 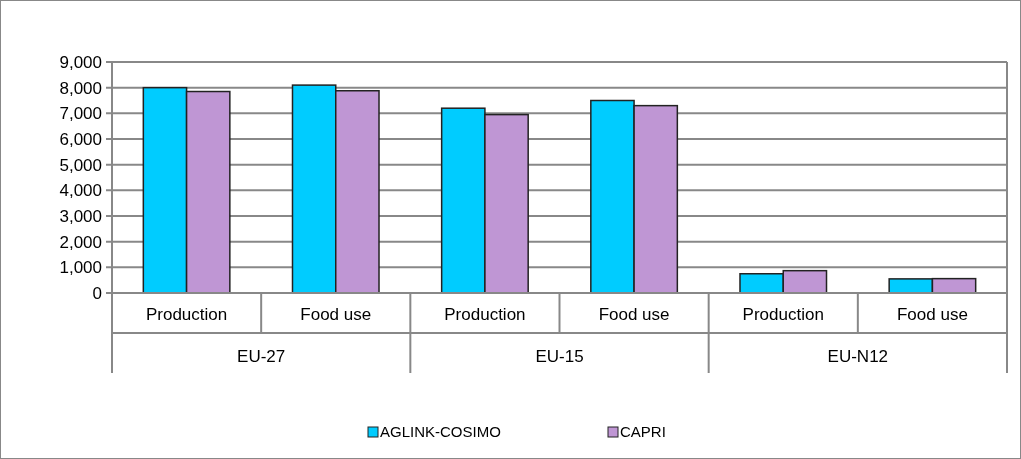 I want to click on y-tick-label: 9,000, so click(x=80, y=62).